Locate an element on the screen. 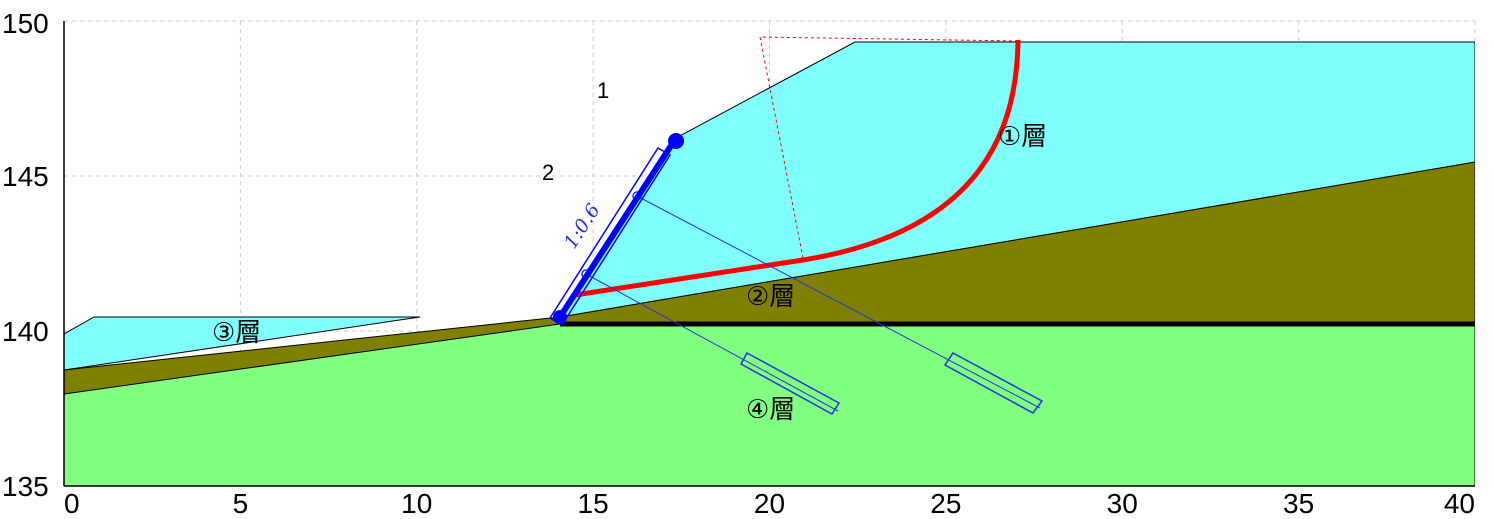 The width and height of the screenshot is (1494, 519). y-tick-label: 150 is located at coordinates (25, 23).